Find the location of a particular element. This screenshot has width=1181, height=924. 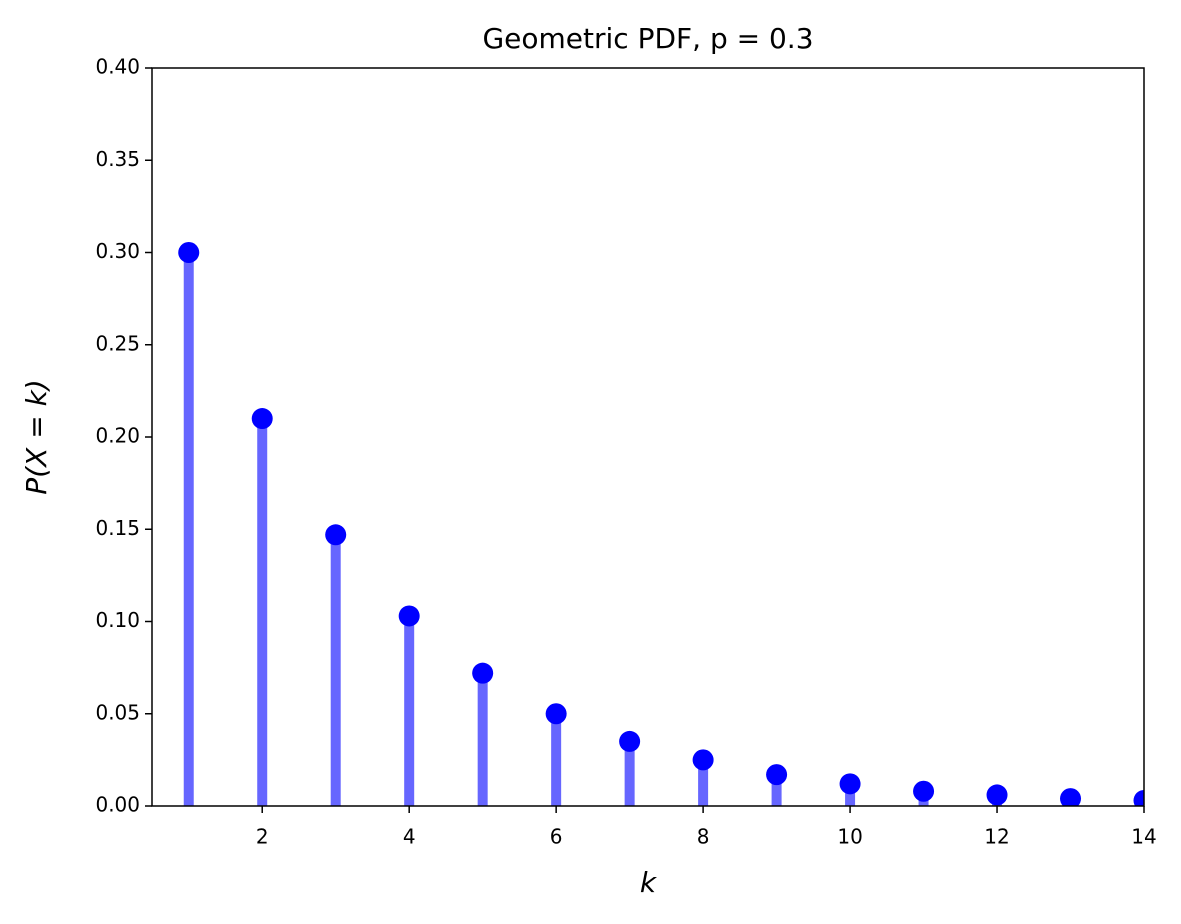

y-tick-label: 0.35 is located at coordinates (117, 159).